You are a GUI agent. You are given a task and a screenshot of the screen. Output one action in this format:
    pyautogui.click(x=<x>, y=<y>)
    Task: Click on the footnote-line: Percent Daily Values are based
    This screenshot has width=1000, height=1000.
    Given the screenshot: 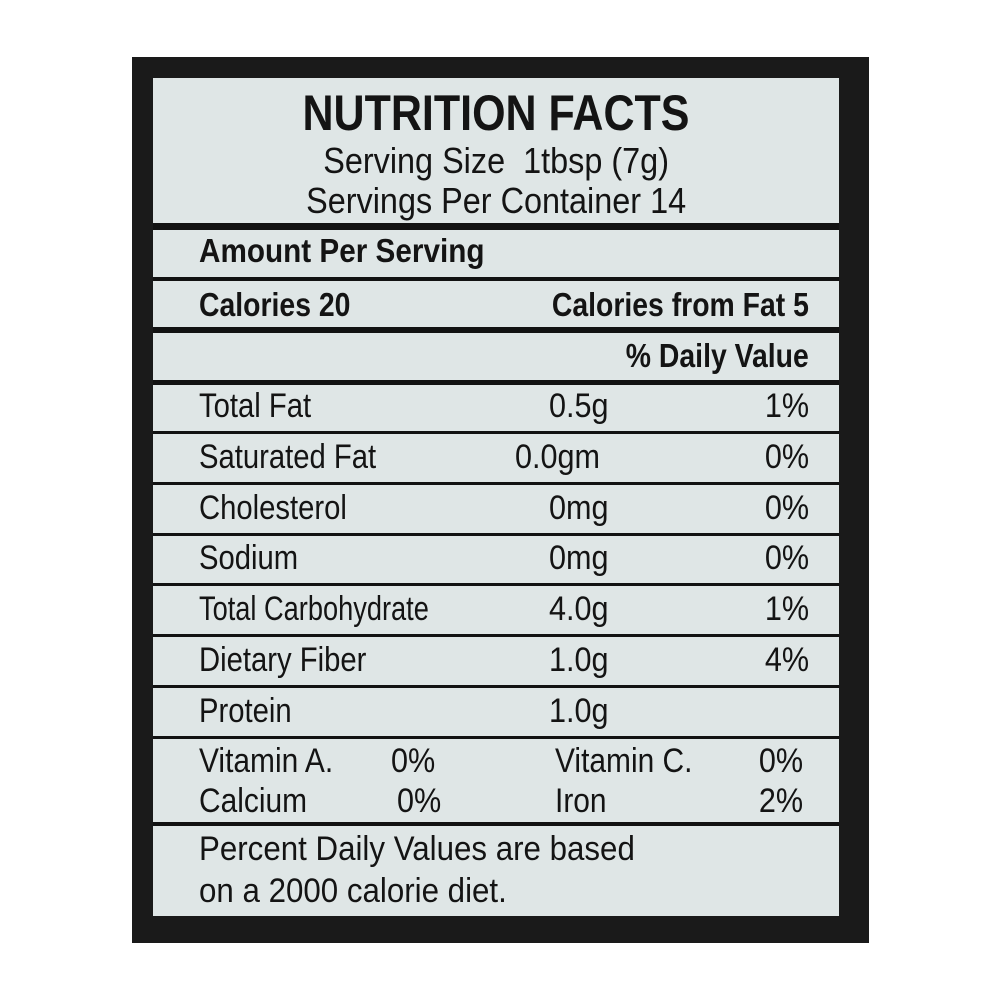 What is the action you would take?
    pyautogui.click(x=417, y=849)
    